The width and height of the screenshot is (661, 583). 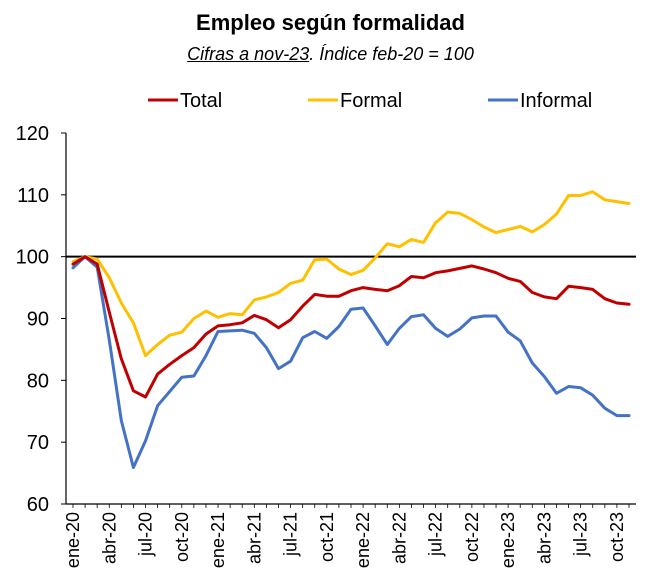 What do you see at coordinates (32, 258) in the screenshot?
I see `y-tick-label: 100` at bounding box center [32, 258].